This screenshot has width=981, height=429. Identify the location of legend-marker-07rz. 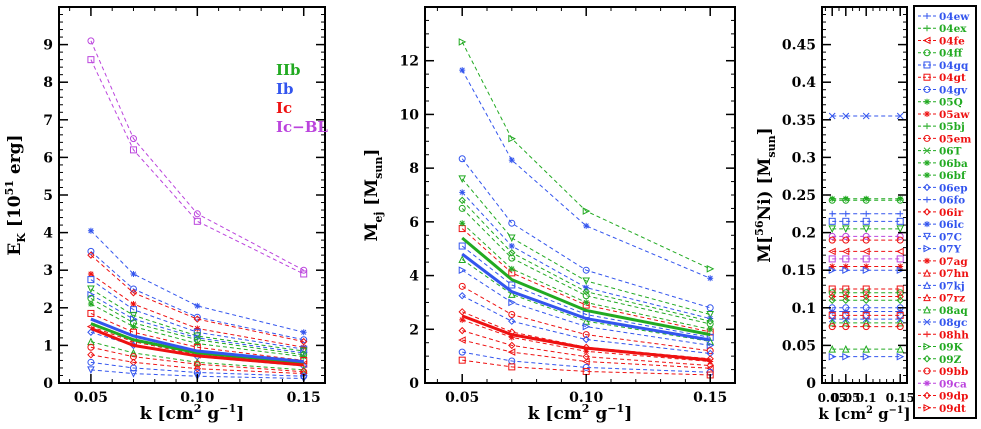
(927, 297).